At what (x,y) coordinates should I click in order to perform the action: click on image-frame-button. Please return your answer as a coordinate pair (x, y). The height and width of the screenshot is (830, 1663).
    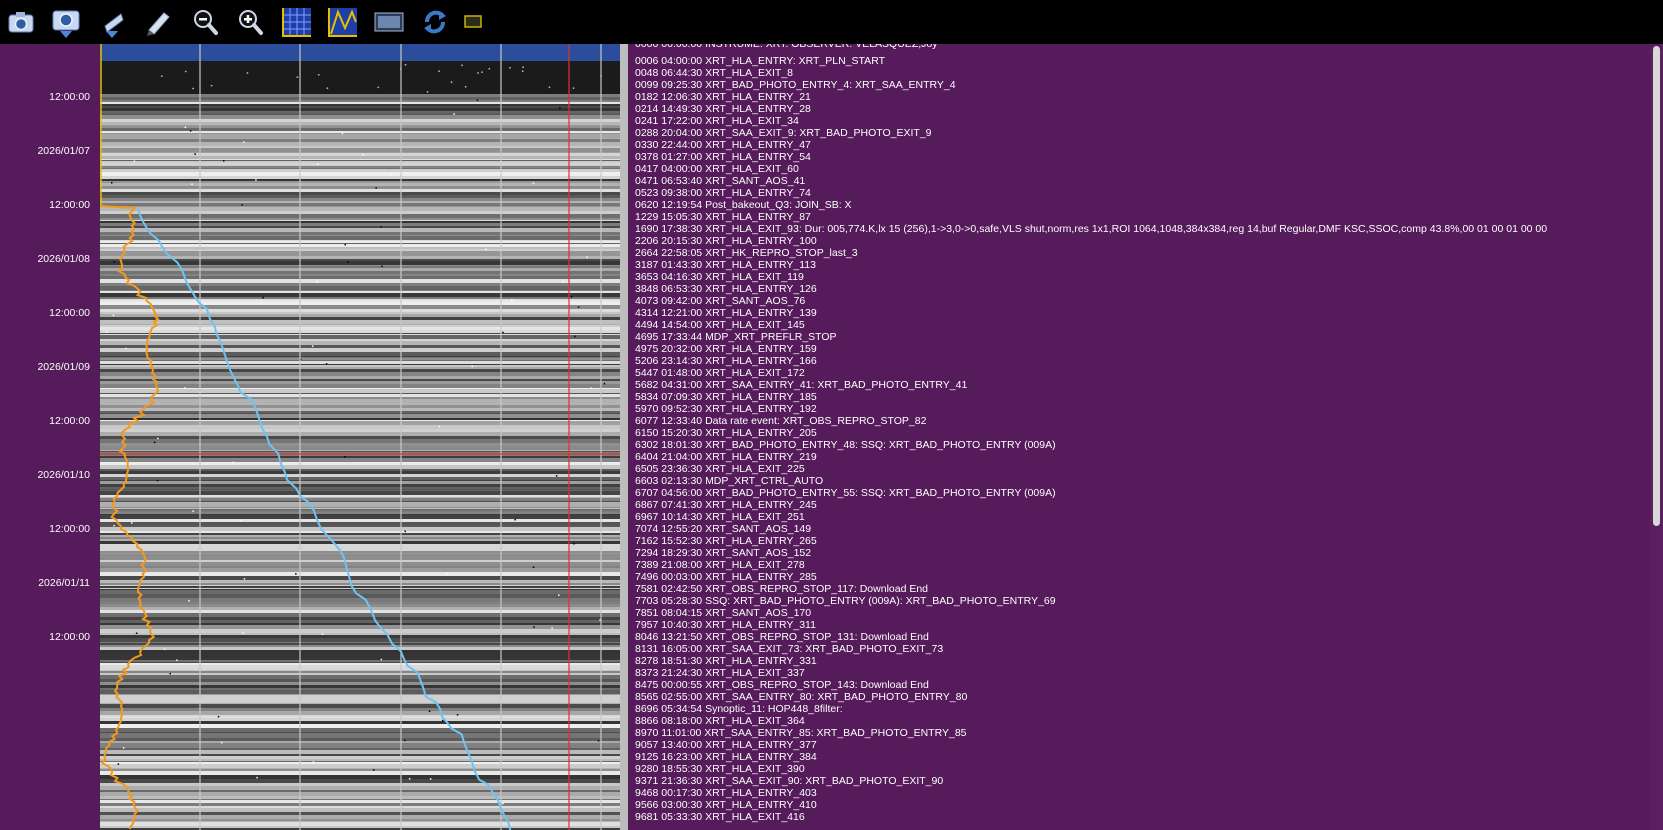
    Looking at the image, I should click on (389, 22).